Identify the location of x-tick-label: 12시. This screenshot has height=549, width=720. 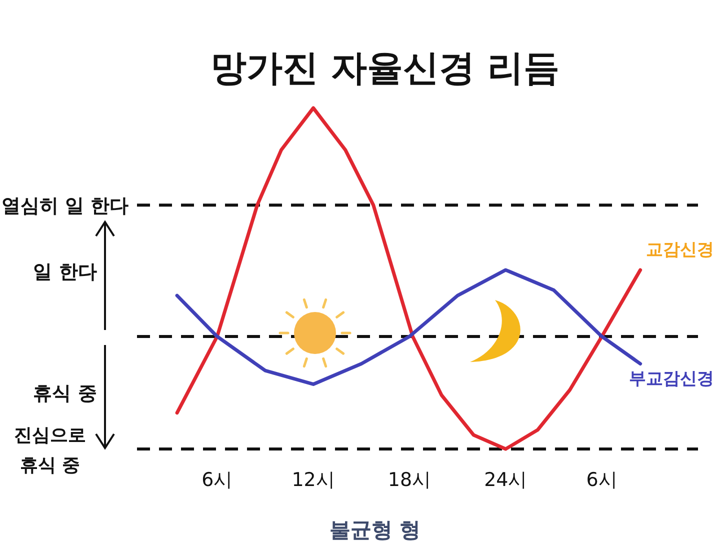
(313, 480).